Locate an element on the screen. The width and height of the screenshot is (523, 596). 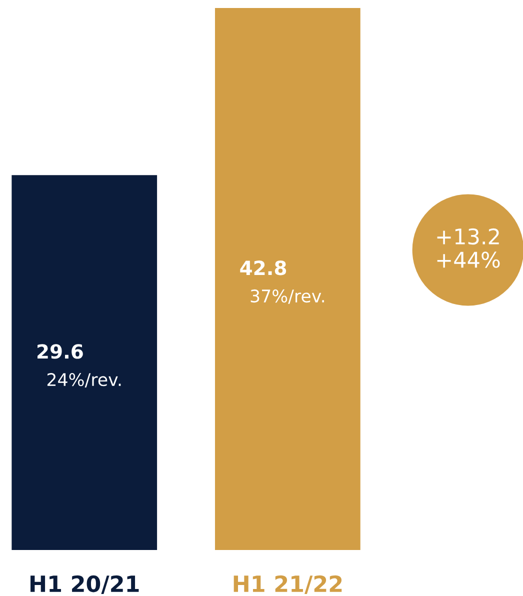
text: +13.2 +44% is located at coordinates (468, 248).